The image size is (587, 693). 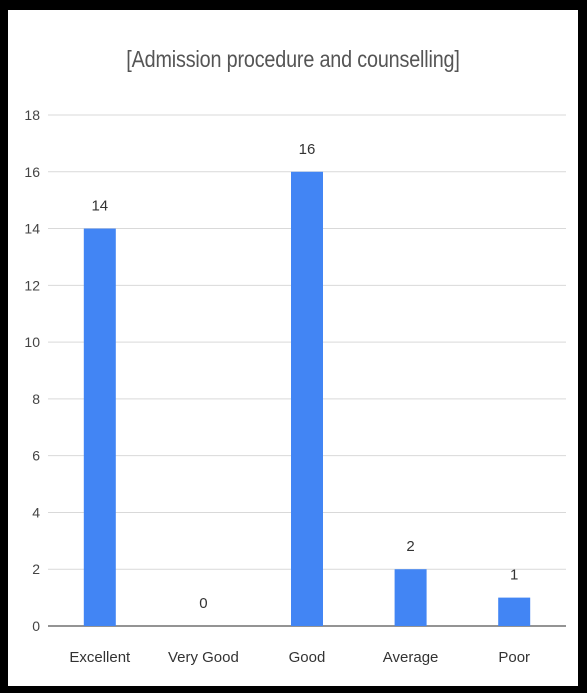 What do you see at coordinates (514, 657) in the screenshot?
I see `x-category-label: Poor` at bounding box center [514, 657].